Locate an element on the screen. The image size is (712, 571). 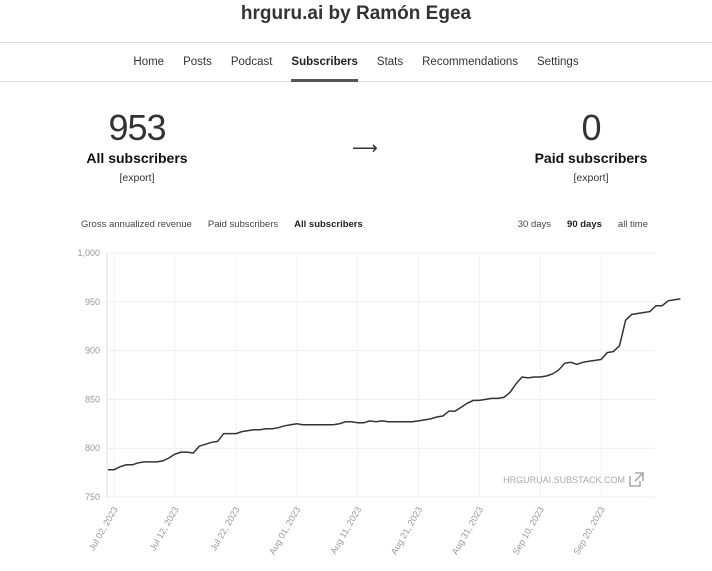
range-tab-all-time: all time is located at coordinates (632, 224).